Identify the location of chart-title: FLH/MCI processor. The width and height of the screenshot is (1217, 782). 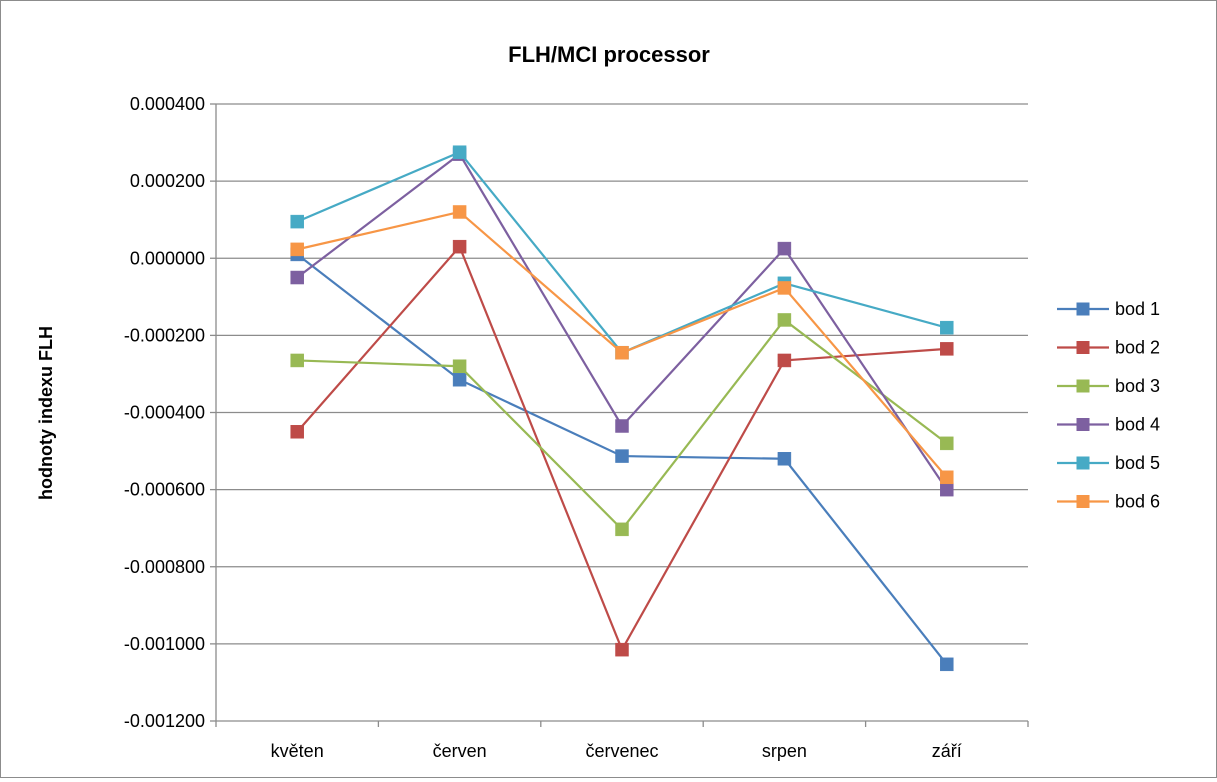
(609, 54).